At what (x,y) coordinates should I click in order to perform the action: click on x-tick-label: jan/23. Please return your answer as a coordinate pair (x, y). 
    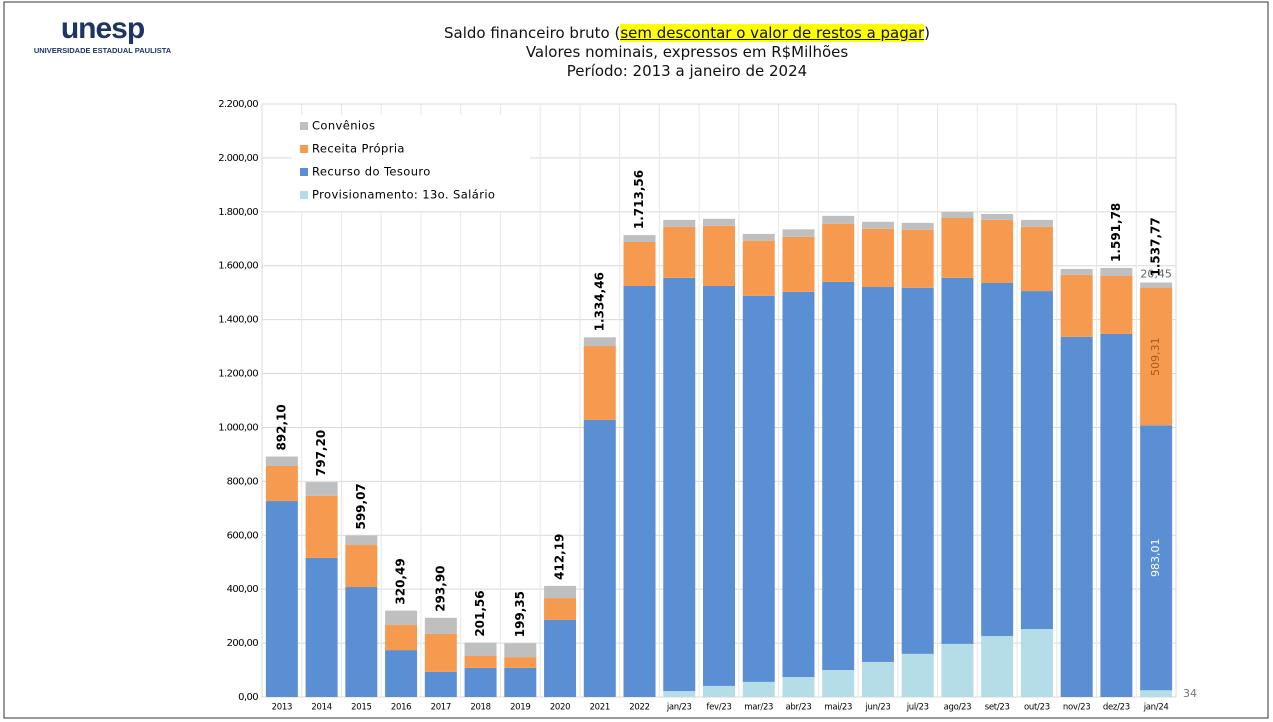
    Looking at the image, I should click on (679, 708).